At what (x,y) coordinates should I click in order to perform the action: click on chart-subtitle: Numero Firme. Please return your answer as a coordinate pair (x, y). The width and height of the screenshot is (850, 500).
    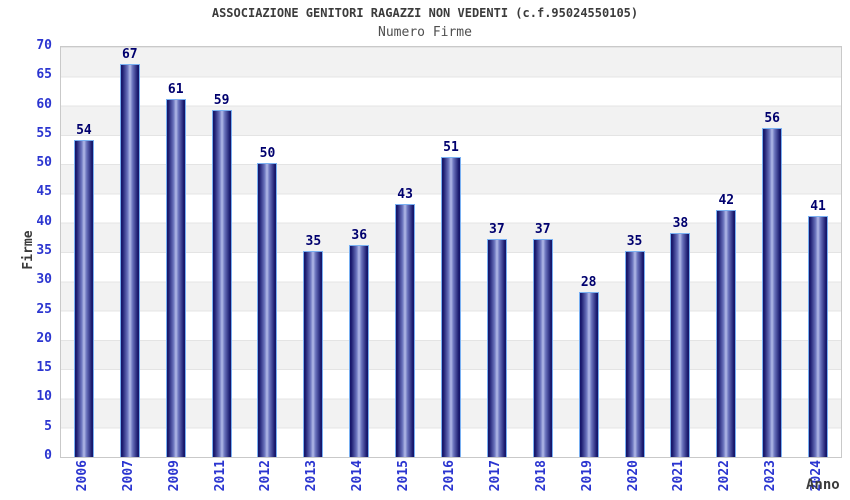
    Looking at the image, I should click on (425, 32).